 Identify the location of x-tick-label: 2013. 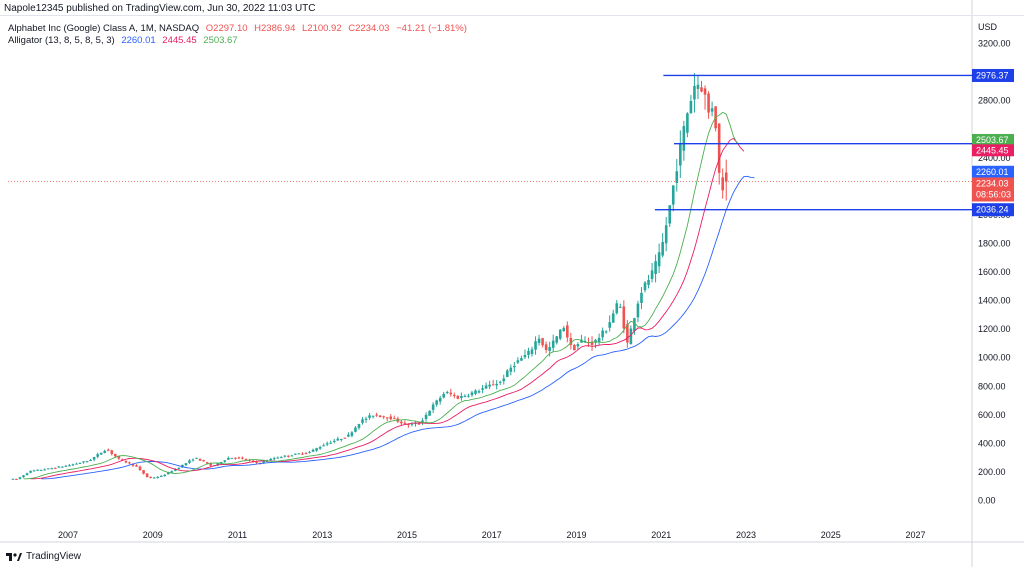
(322, 535).